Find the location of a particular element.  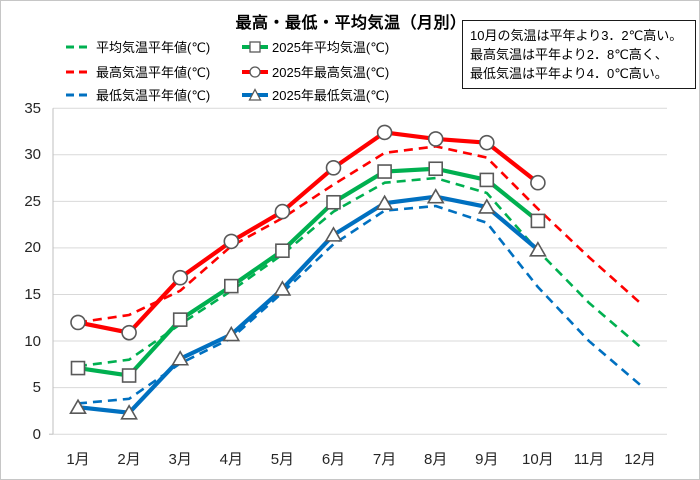

x-tick-label: 2月 is located at coordinates (129, 459).